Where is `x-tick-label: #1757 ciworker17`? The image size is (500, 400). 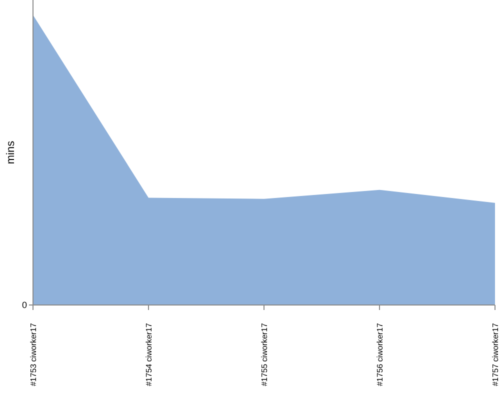 x-tick-label: #1757 ciworker17 is located at coordinates (495, 354).